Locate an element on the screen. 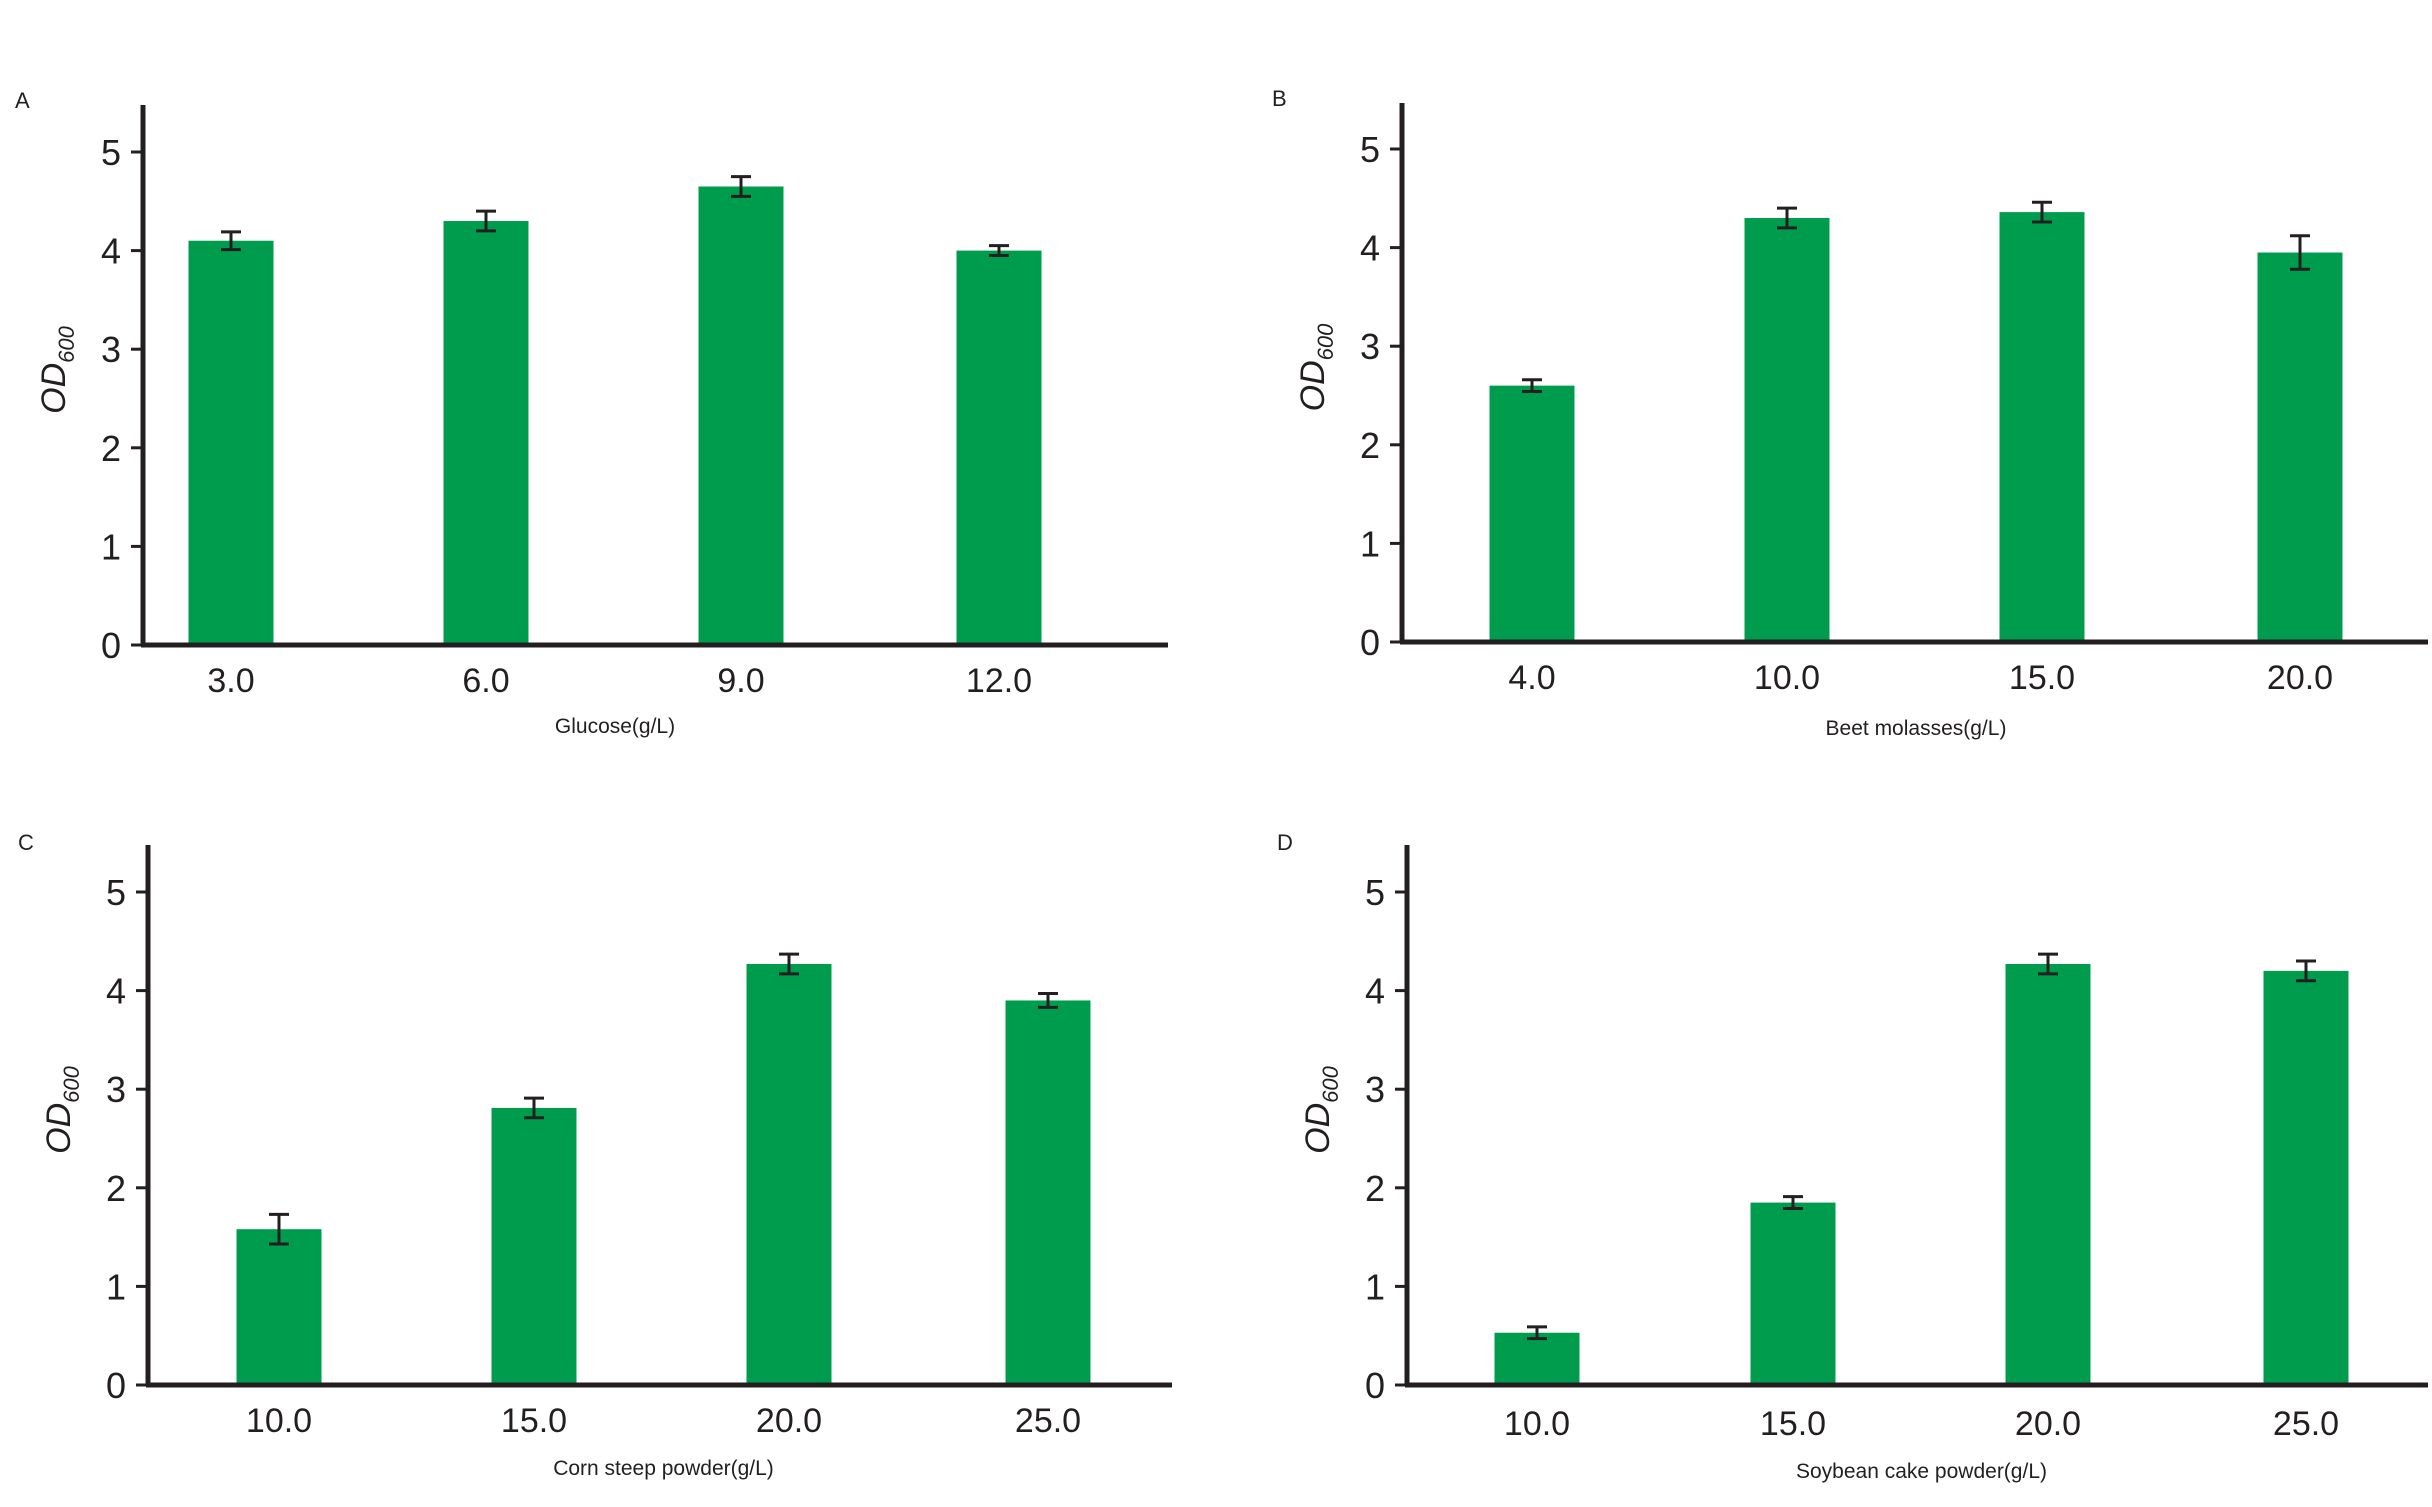 The width and height of the screenshot is (2432, 1507). x-axis-title: Soybean cake powder(g/L) is located at coordinates (1921, 1471).